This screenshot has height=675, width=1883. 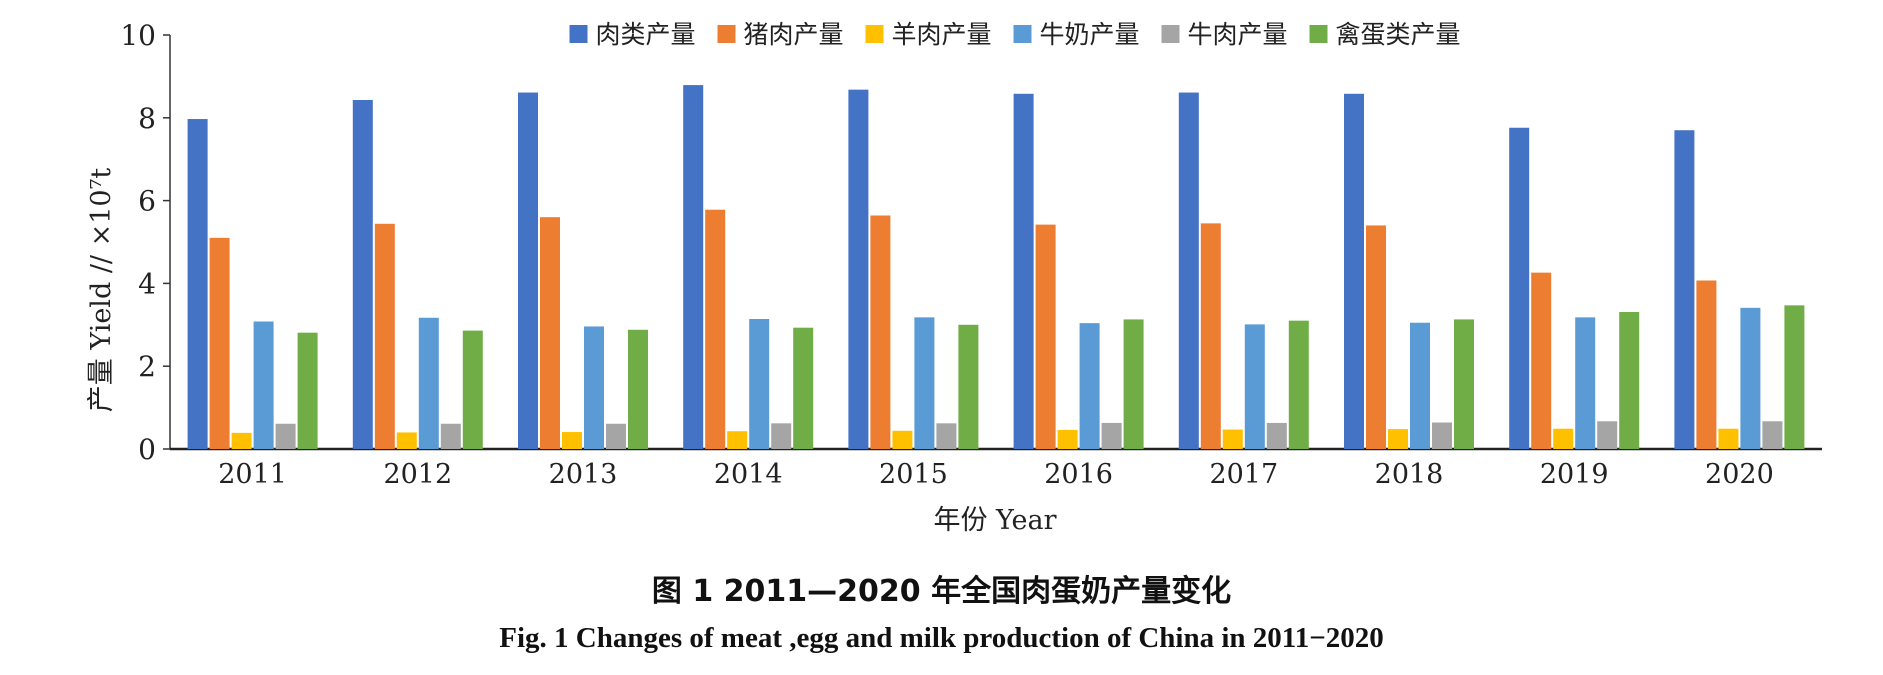 I want to click on y-tick-label: 4, so click(x=147, y=283).